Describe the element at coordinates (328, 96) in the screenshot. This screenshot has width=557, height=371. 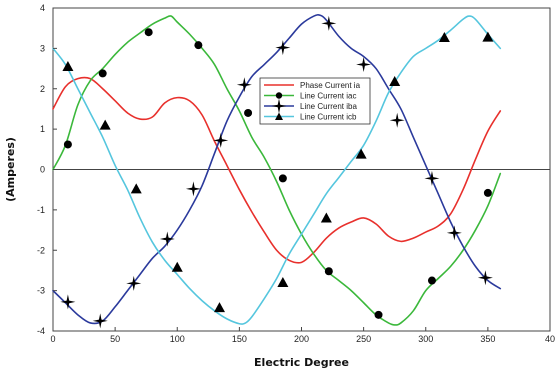
I see `legend-label: Line Current iac` at that location.